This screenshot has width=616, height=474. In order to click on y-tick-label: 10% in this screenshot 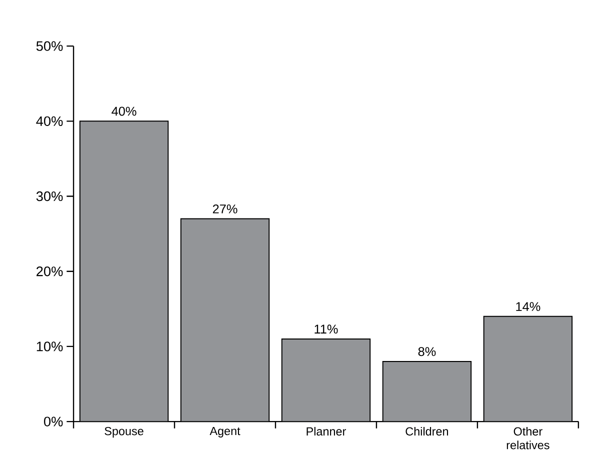, I will do `click(49, 347)`.